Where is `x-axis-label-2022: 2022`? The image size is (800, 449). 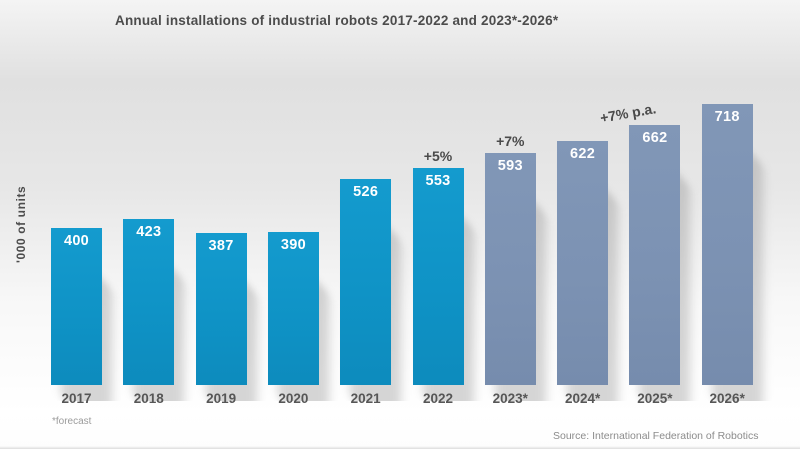 x-axis-label-2022: 2022 is located at coordinates (438, 398).